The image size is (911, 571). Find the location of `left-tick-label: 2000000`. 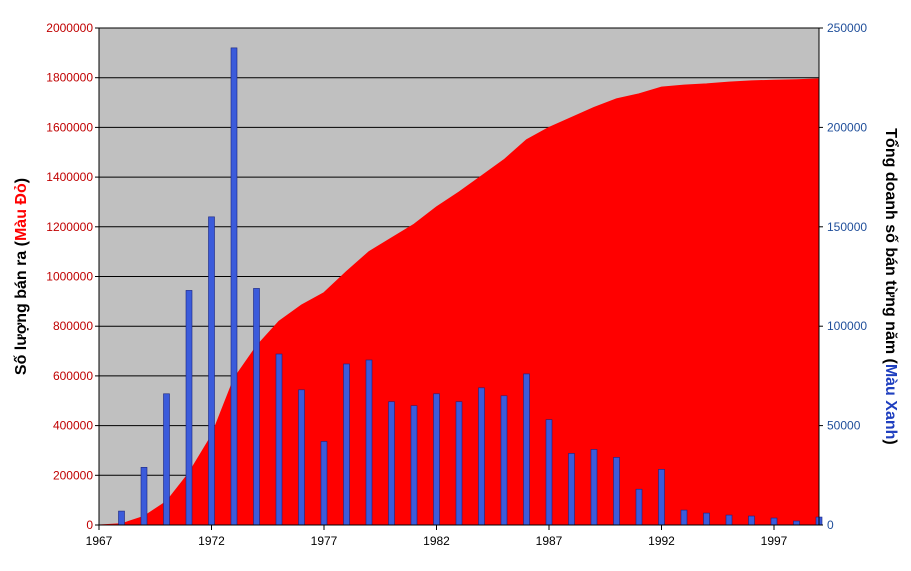

left-tick-label: 2000000 is located at coordinates (69, 28).